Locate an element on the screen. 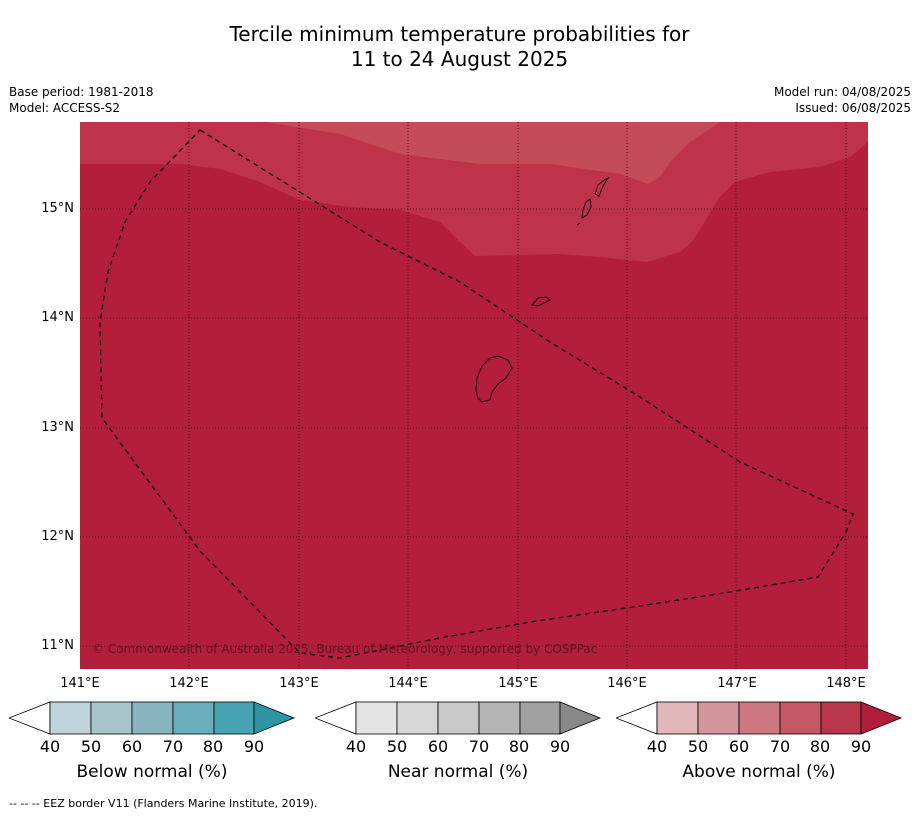 This screenshot has height=816, width=919. island-aguijan is located at coordinates (578, 224).